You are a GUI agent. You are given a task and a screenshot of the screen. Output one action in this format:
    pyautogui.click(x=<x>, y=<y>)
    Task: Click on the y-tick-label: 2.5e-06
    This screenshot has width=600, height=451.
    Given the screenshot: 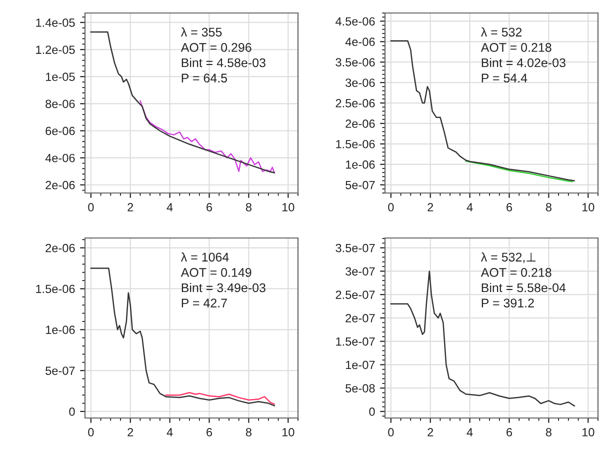 What is the action you would take?
    pyautogui.click(x=355, y=103)
    